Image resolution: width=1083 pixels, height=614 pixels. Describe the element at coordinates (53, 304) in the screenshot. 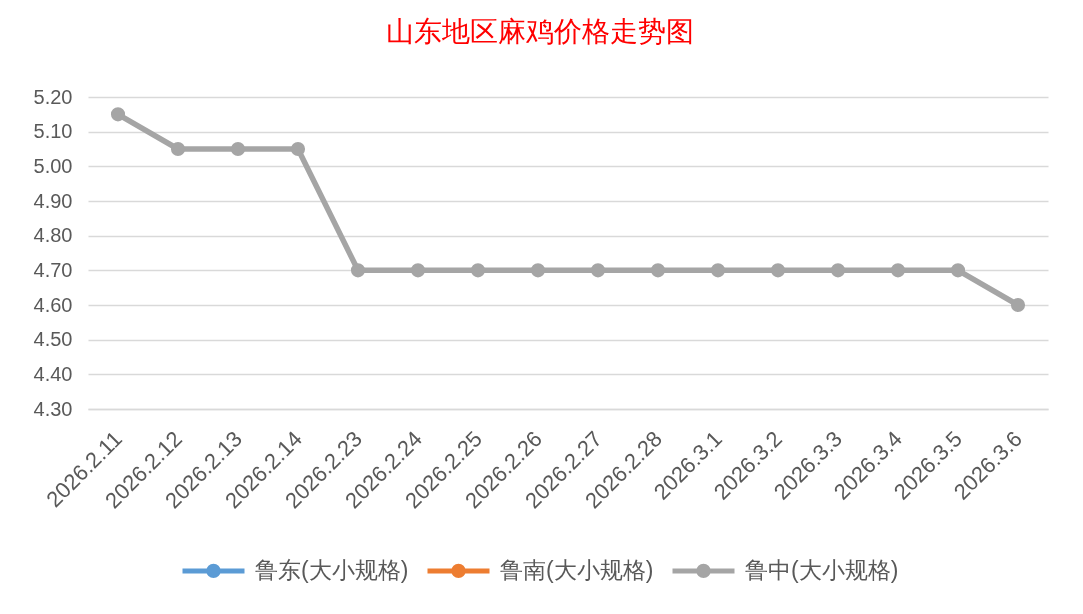

I see `y-tick-label: 4.60` at that location.